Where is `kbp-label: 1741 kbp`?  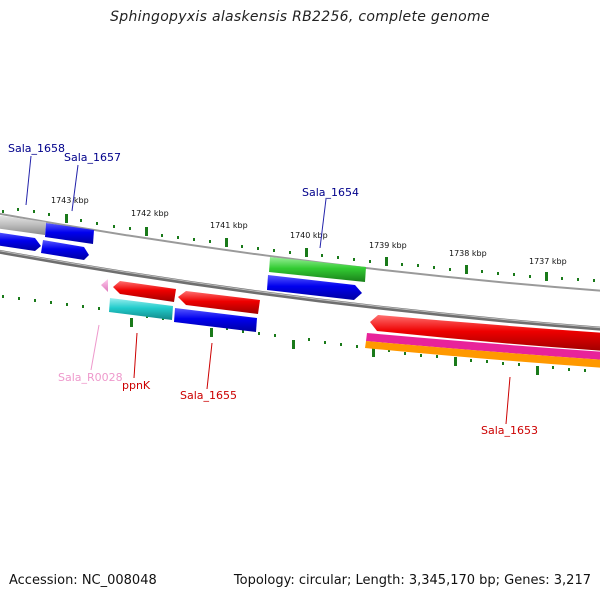
kbp-label: 1741 kbp is located at coordinates (229, 225).